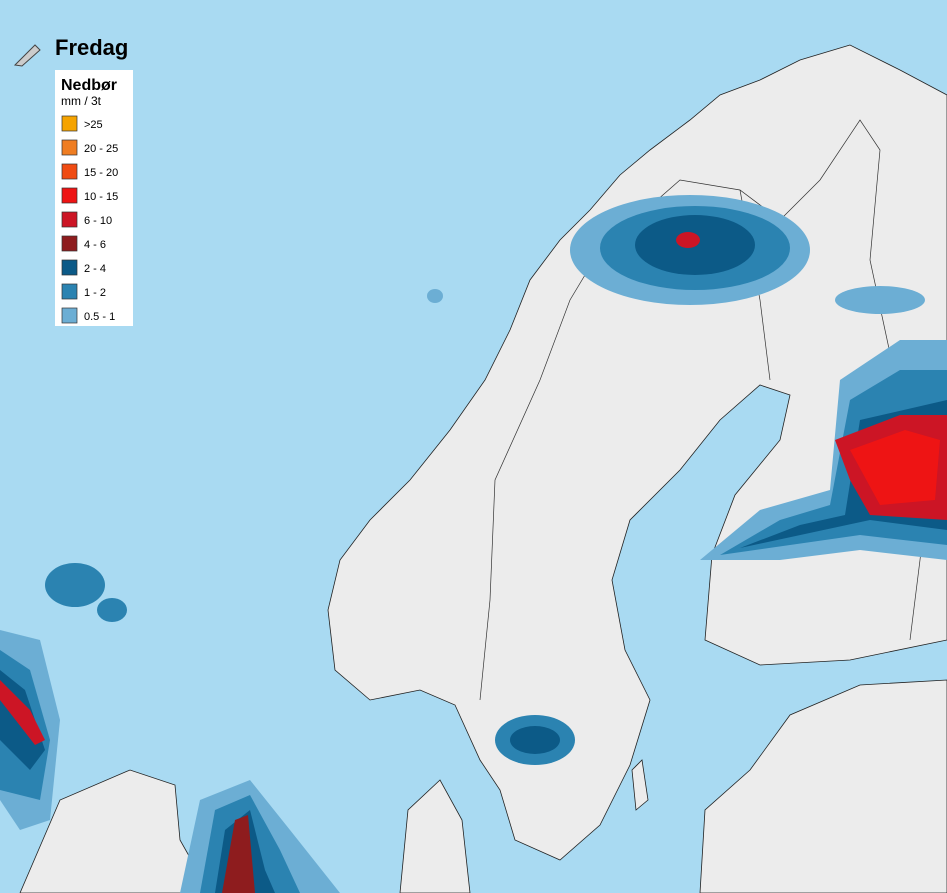 This screenshot has height=893, width=947. I want to click on legend-label: 2 - 4, so click(95, 269).